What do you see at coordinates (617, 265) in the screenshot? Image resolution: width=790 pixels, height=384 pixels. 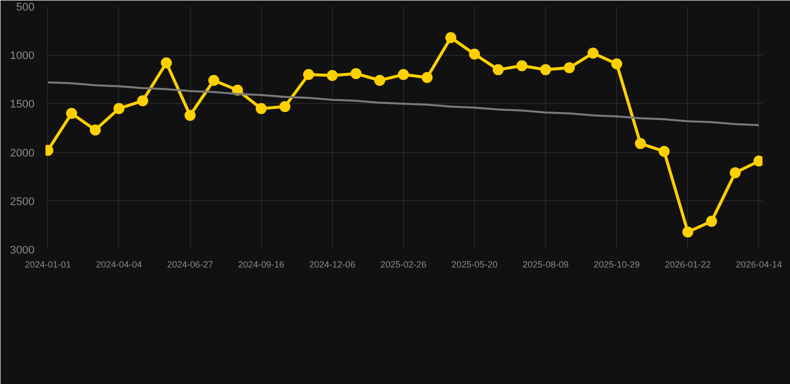 I see `x-tick-label: 2025-10-29` at bounding box center [617, 265].